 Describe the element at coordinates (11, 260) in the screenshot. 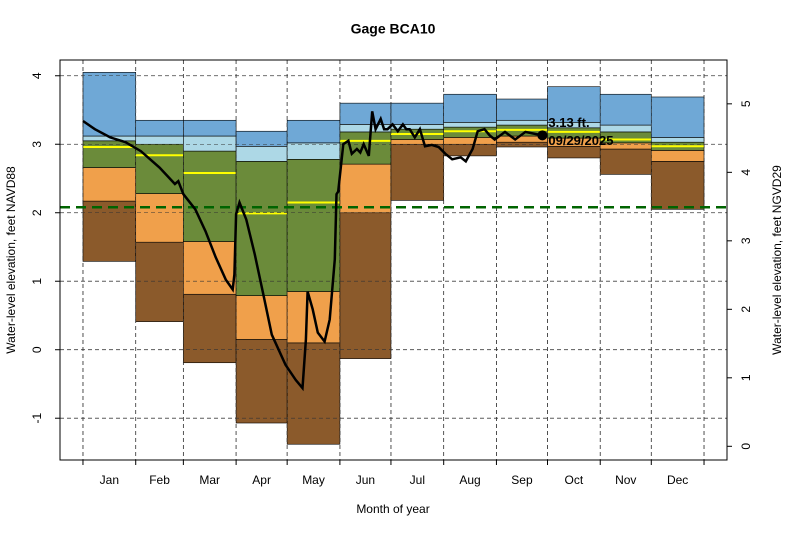

I see `y-axis-label: Water-level elevation, feet NAVD88` at that location.